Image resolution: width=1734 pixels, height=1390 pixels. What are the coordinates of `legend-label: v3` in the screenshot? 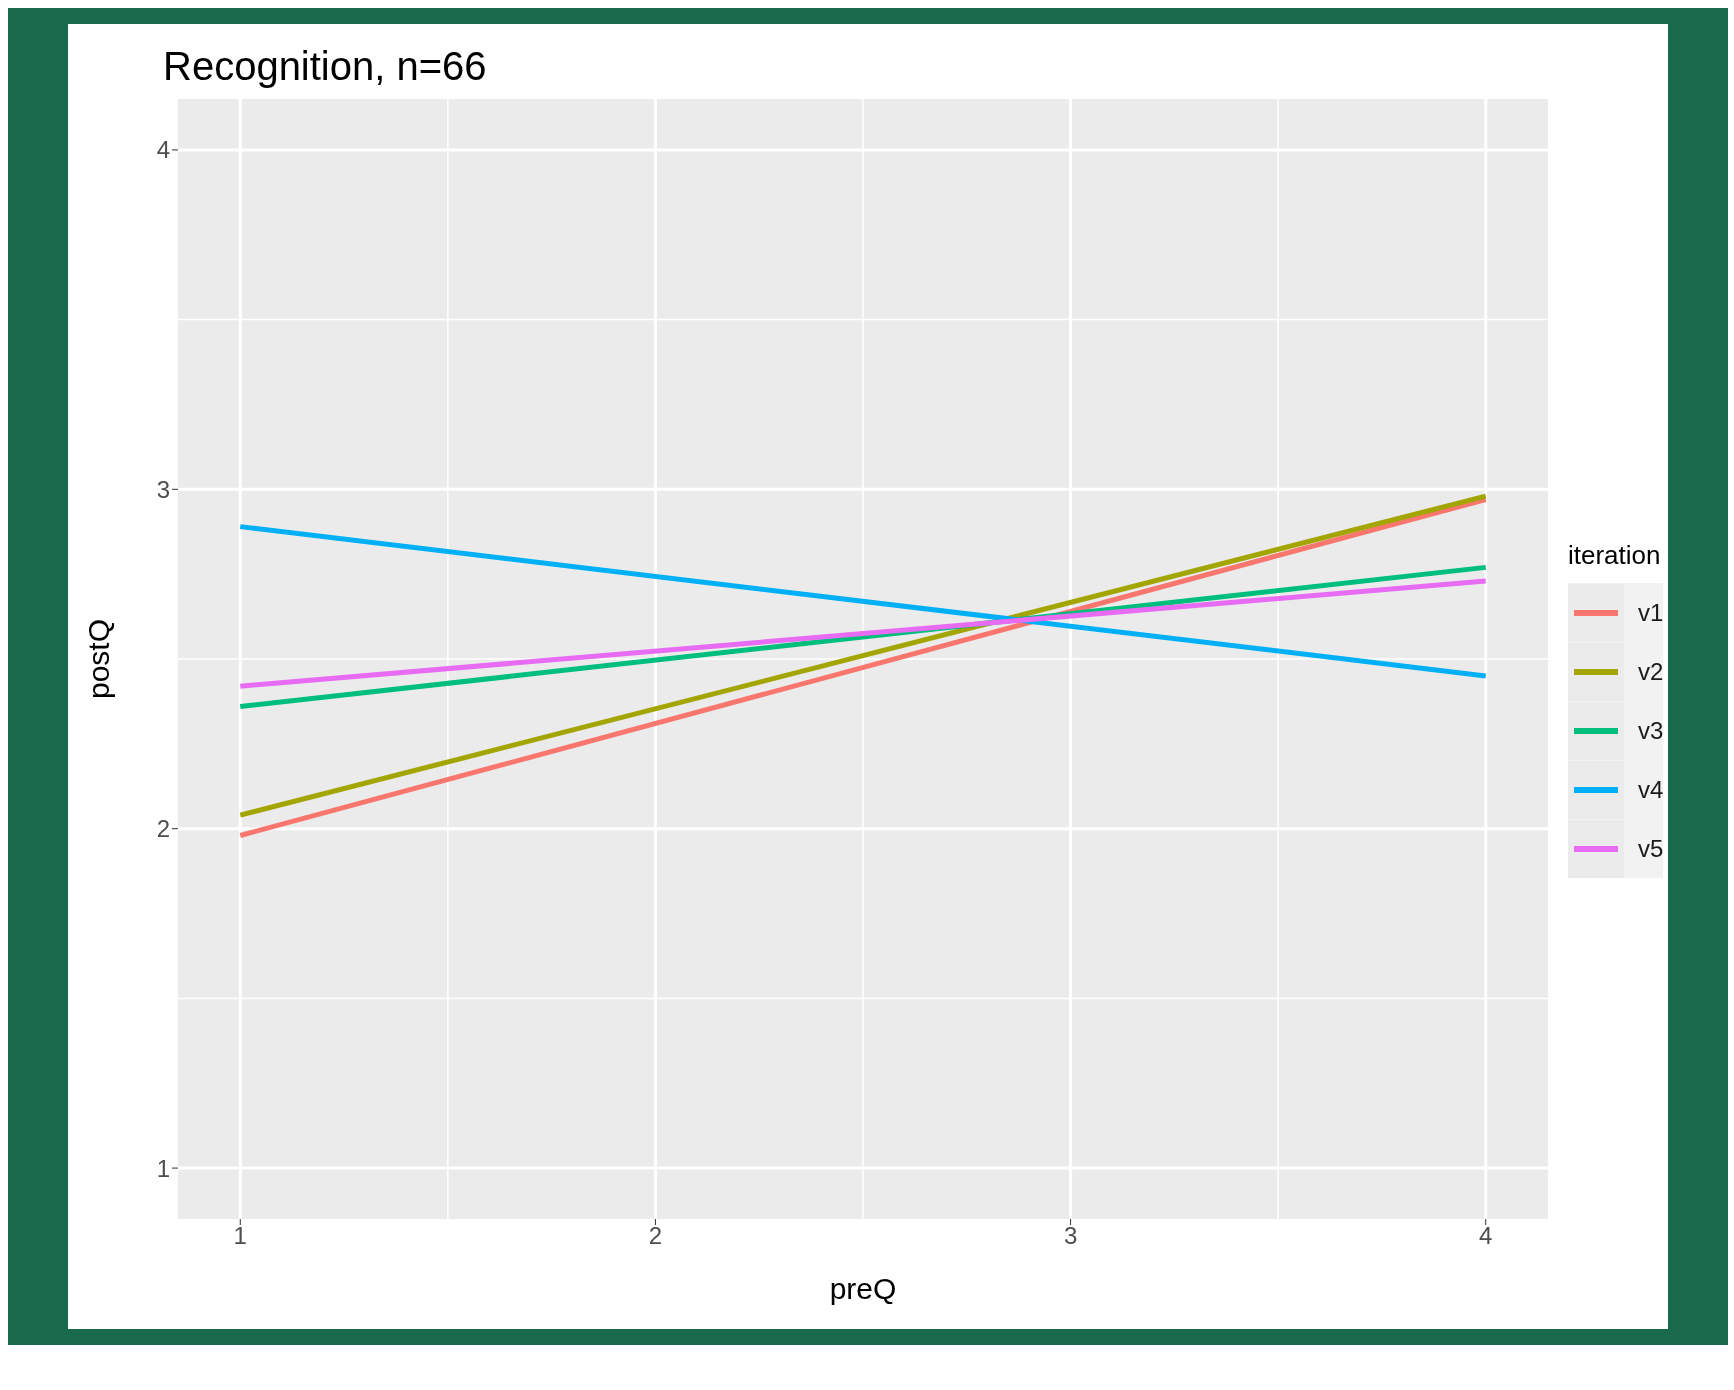 It's located at (1651, 730).